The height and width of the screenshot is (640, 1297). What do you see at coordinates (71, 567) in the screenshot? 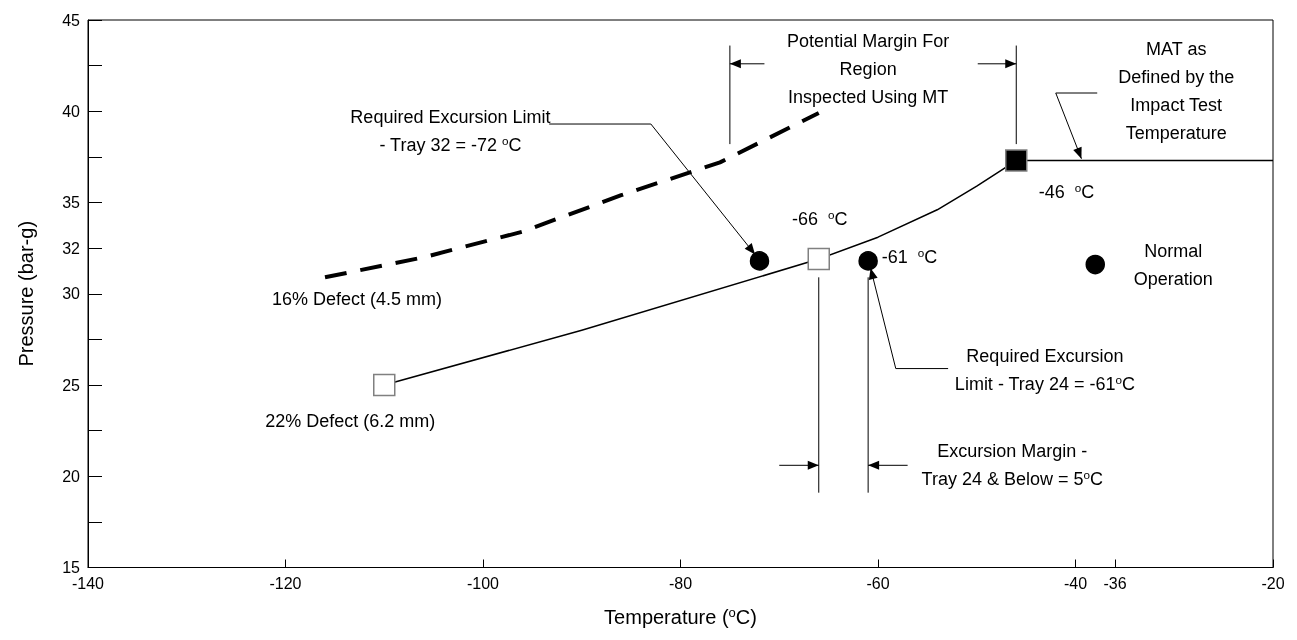
I see `y-tick-label: 15` at bounding box center [71, 567].